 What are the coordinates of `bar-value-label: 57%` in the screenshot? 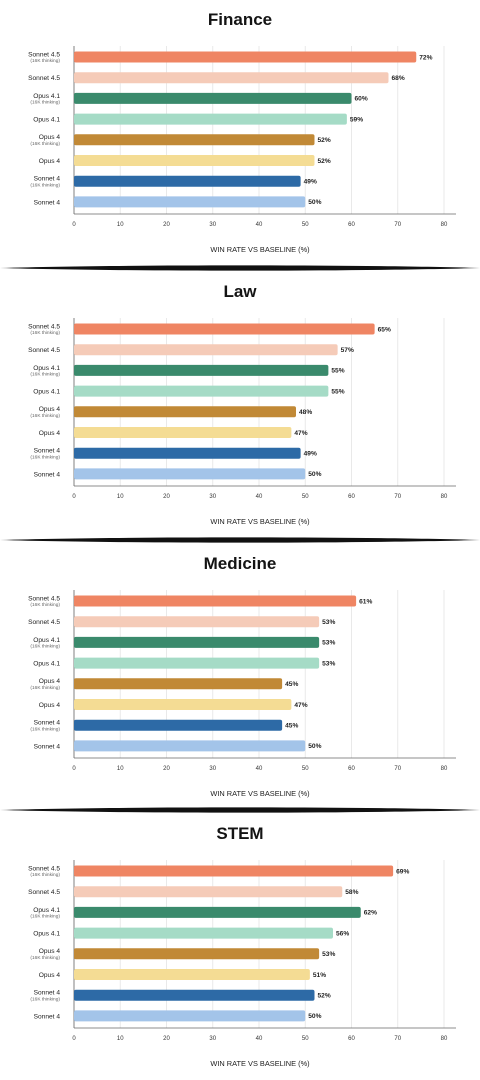 It's located at (347, 350).